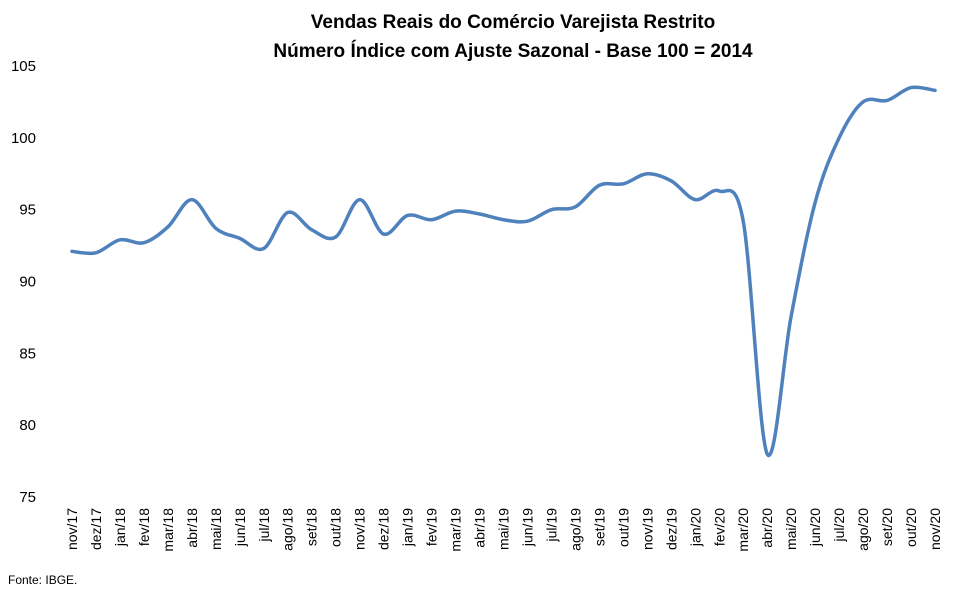  I want to click on y-tick-label: 80, so click(27, 425).